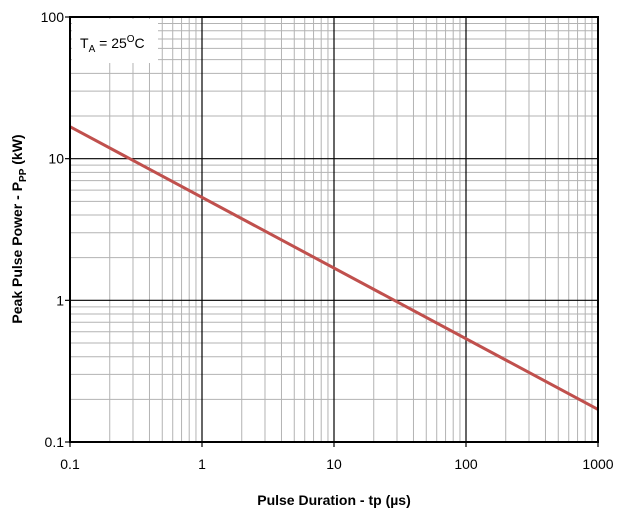  I want to click on annotation-box, so click(115, 41).